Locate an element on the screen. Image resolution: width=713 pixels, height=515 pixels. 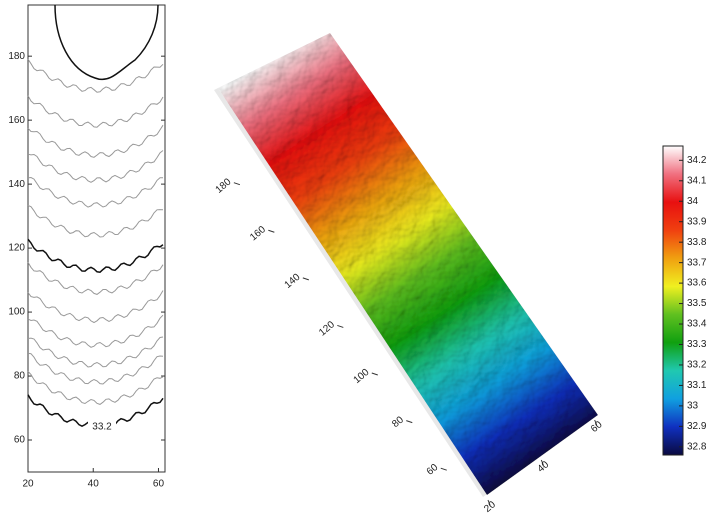
contour-label: 33.2 is located at coordinates (102, 427).